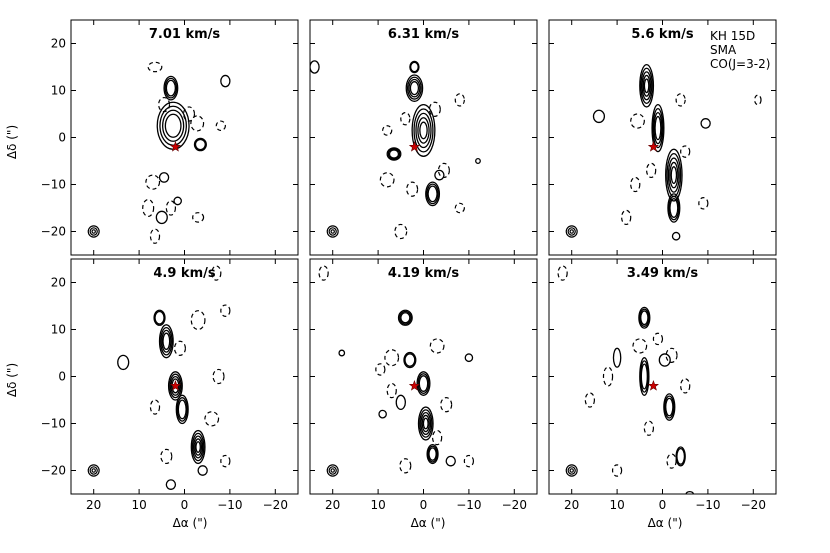  I want to click on channel-panel-2: 6.31 km/s, so click(423, 137).